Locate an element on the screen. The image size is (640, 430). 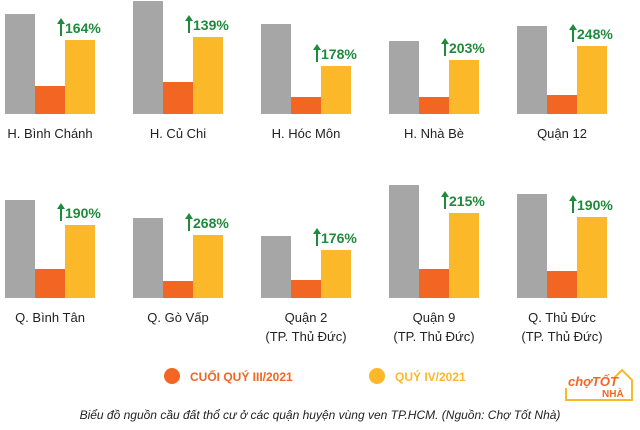
svg-text: chợTỐT is located at coordinates (593, 381).